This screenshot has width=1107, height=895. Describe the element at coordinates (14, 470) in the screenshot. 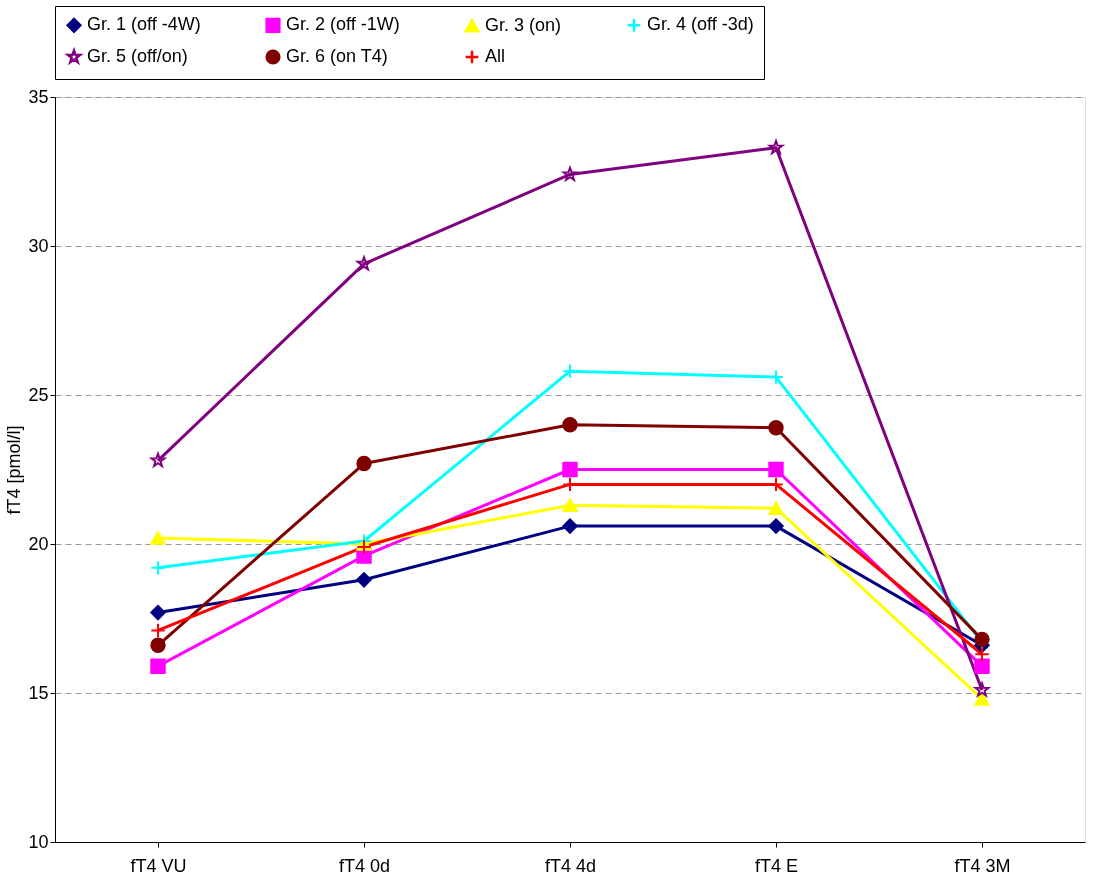

I see `y-axis-title: fT4 [pmol/l]` at that location.